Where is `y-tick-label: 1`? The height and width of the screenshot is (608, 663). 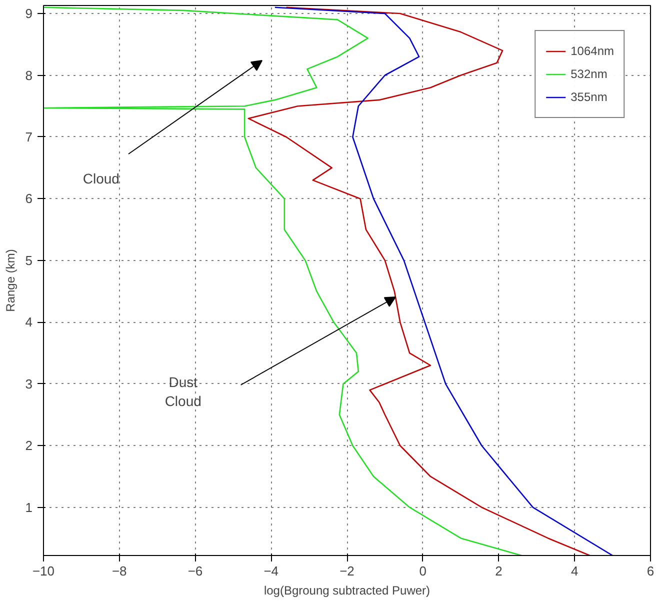 y-tick-label: 1 is located at coordinates (29, 507).